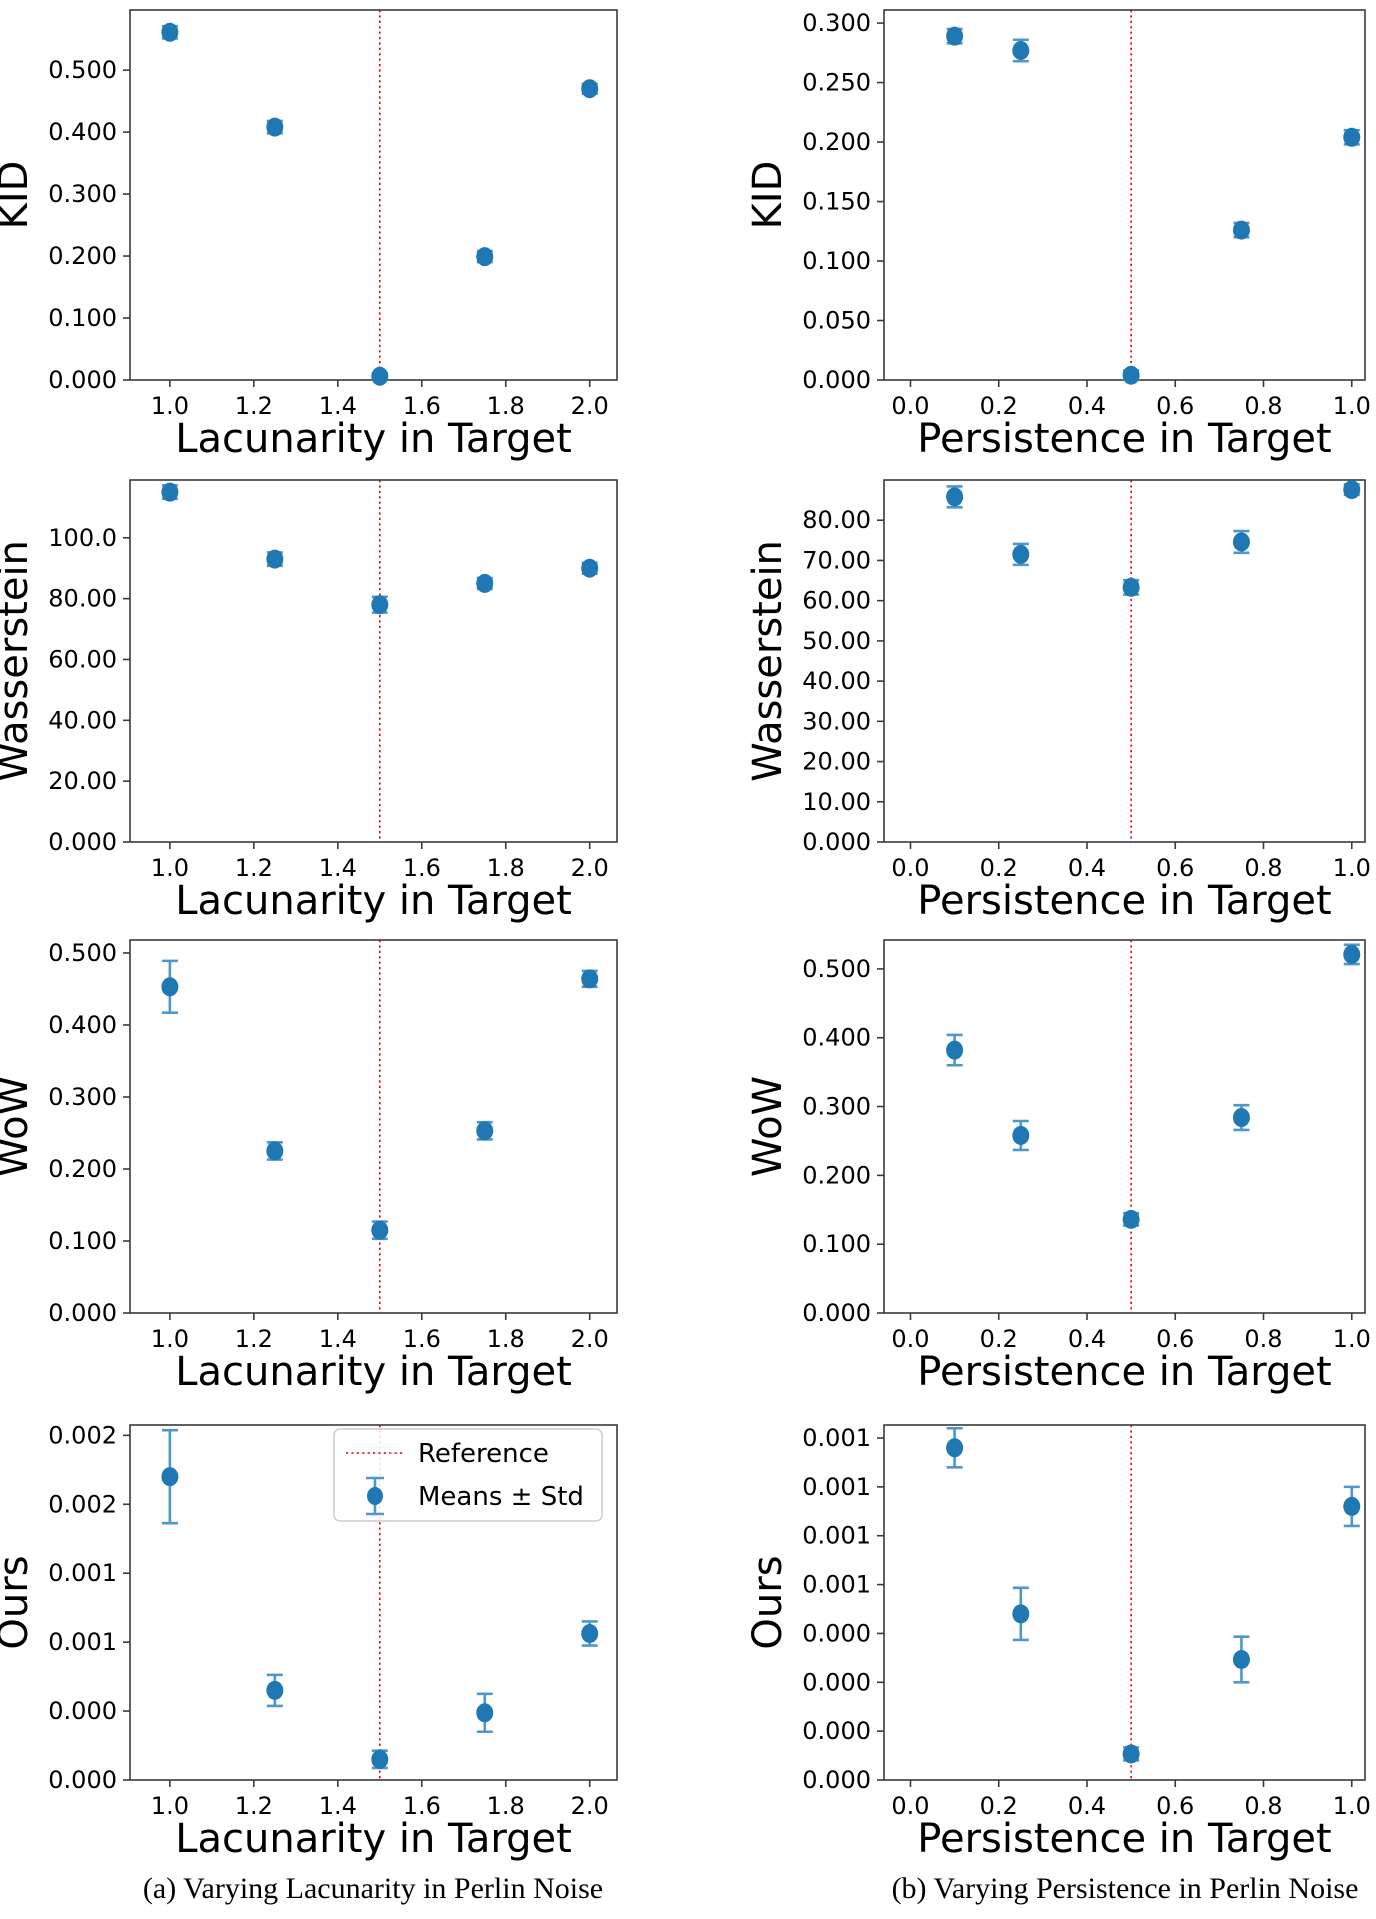 The image size is (1376, 1919). Describe the element at coordinates (836, 721) in the screenshot. I see `y-tick-label: 30.00` at that location.